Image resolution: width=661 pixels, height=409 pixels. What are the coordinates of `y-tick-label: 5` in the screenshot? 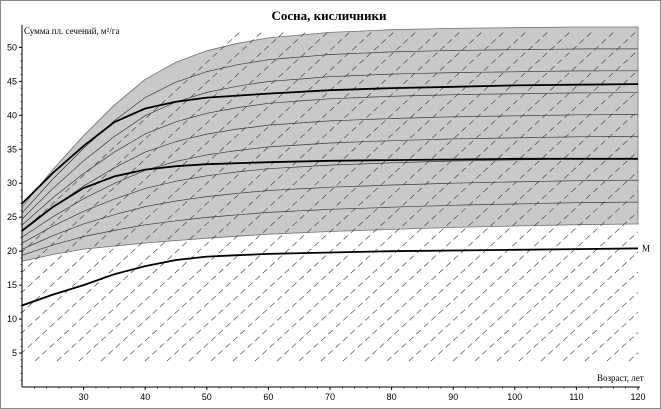 It's located at (14, 353).